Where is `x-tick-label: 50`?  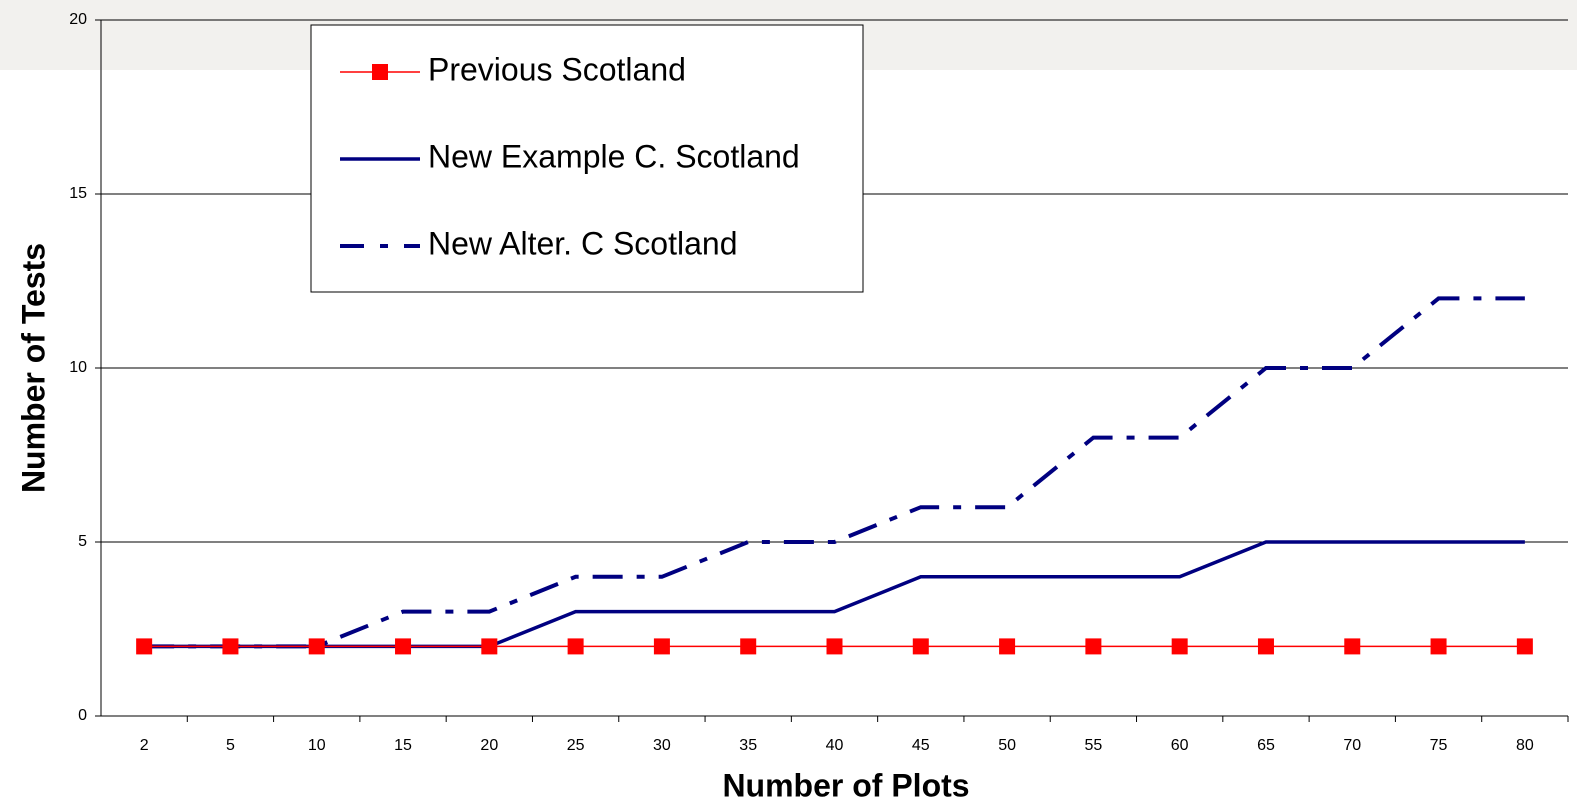 x-tick-label: 50 is located at coordinates (1007, 745).